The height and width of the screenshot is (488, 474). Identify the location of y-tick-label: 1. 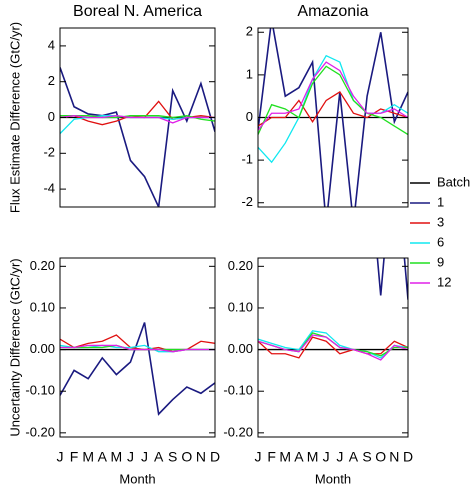
(249, 73).